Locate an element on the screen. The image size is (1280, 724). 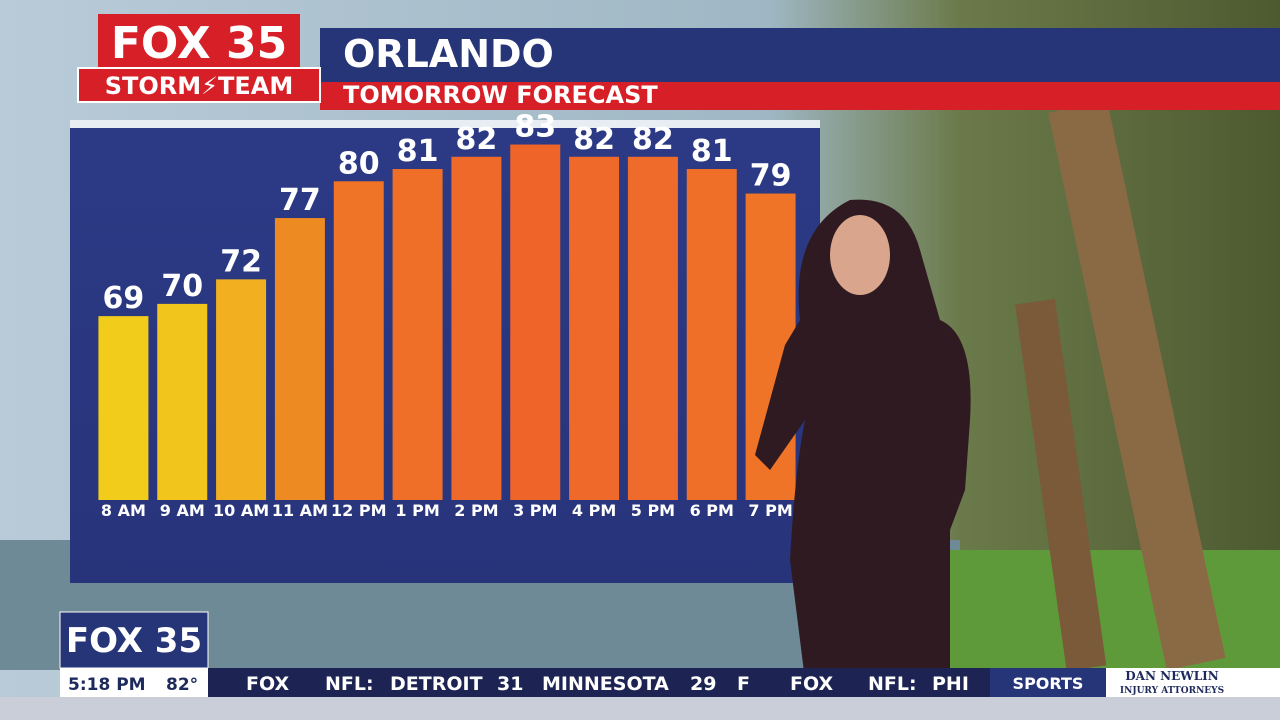
x-tick-label: 8 AM is located at coordinates (123, 510).